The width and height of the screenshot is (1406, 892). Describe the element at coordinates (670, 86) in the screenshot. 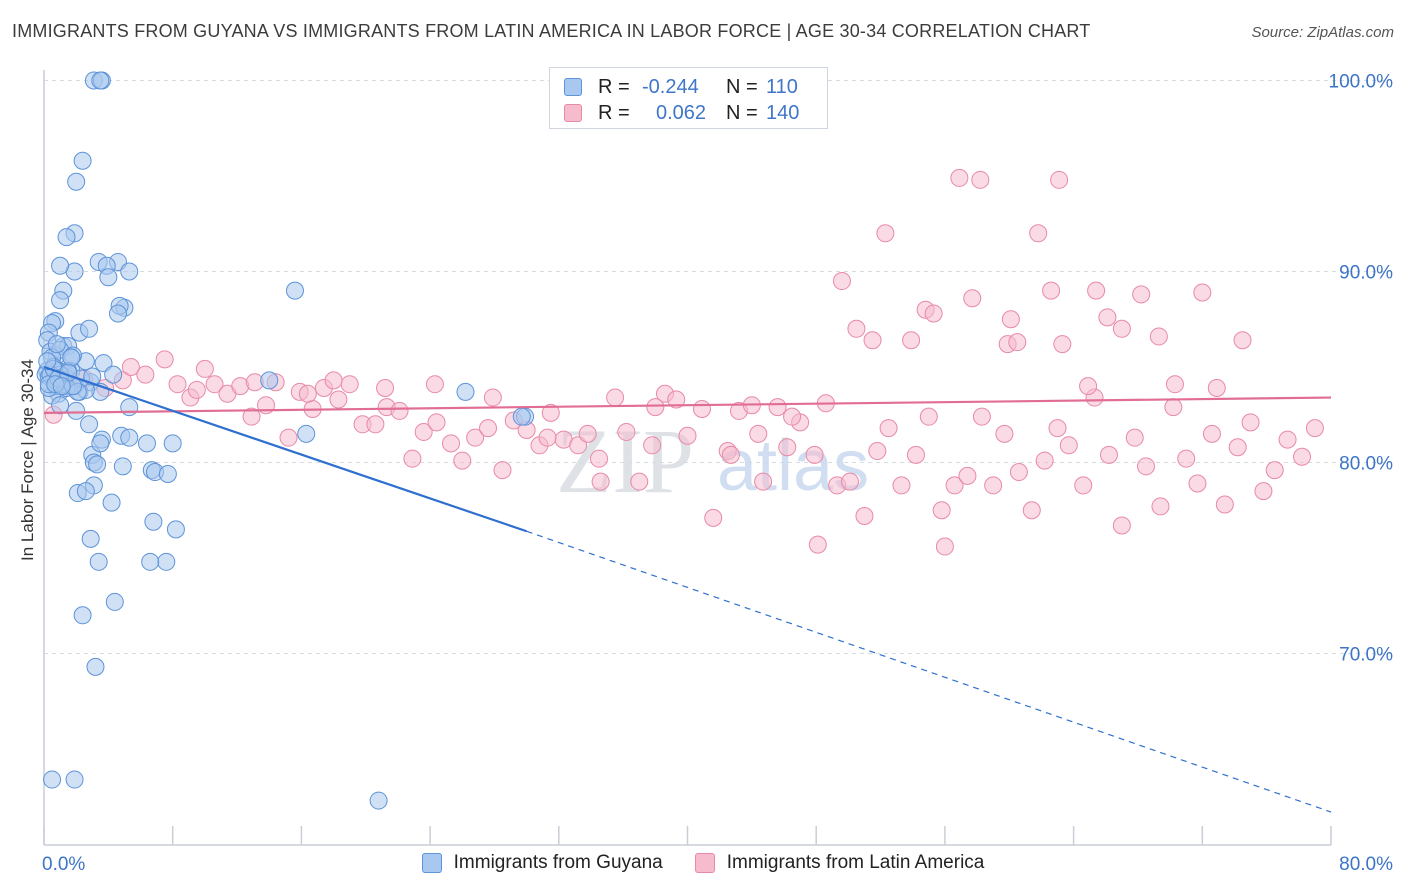

I see `legend-r-value: -0.244` at that location.